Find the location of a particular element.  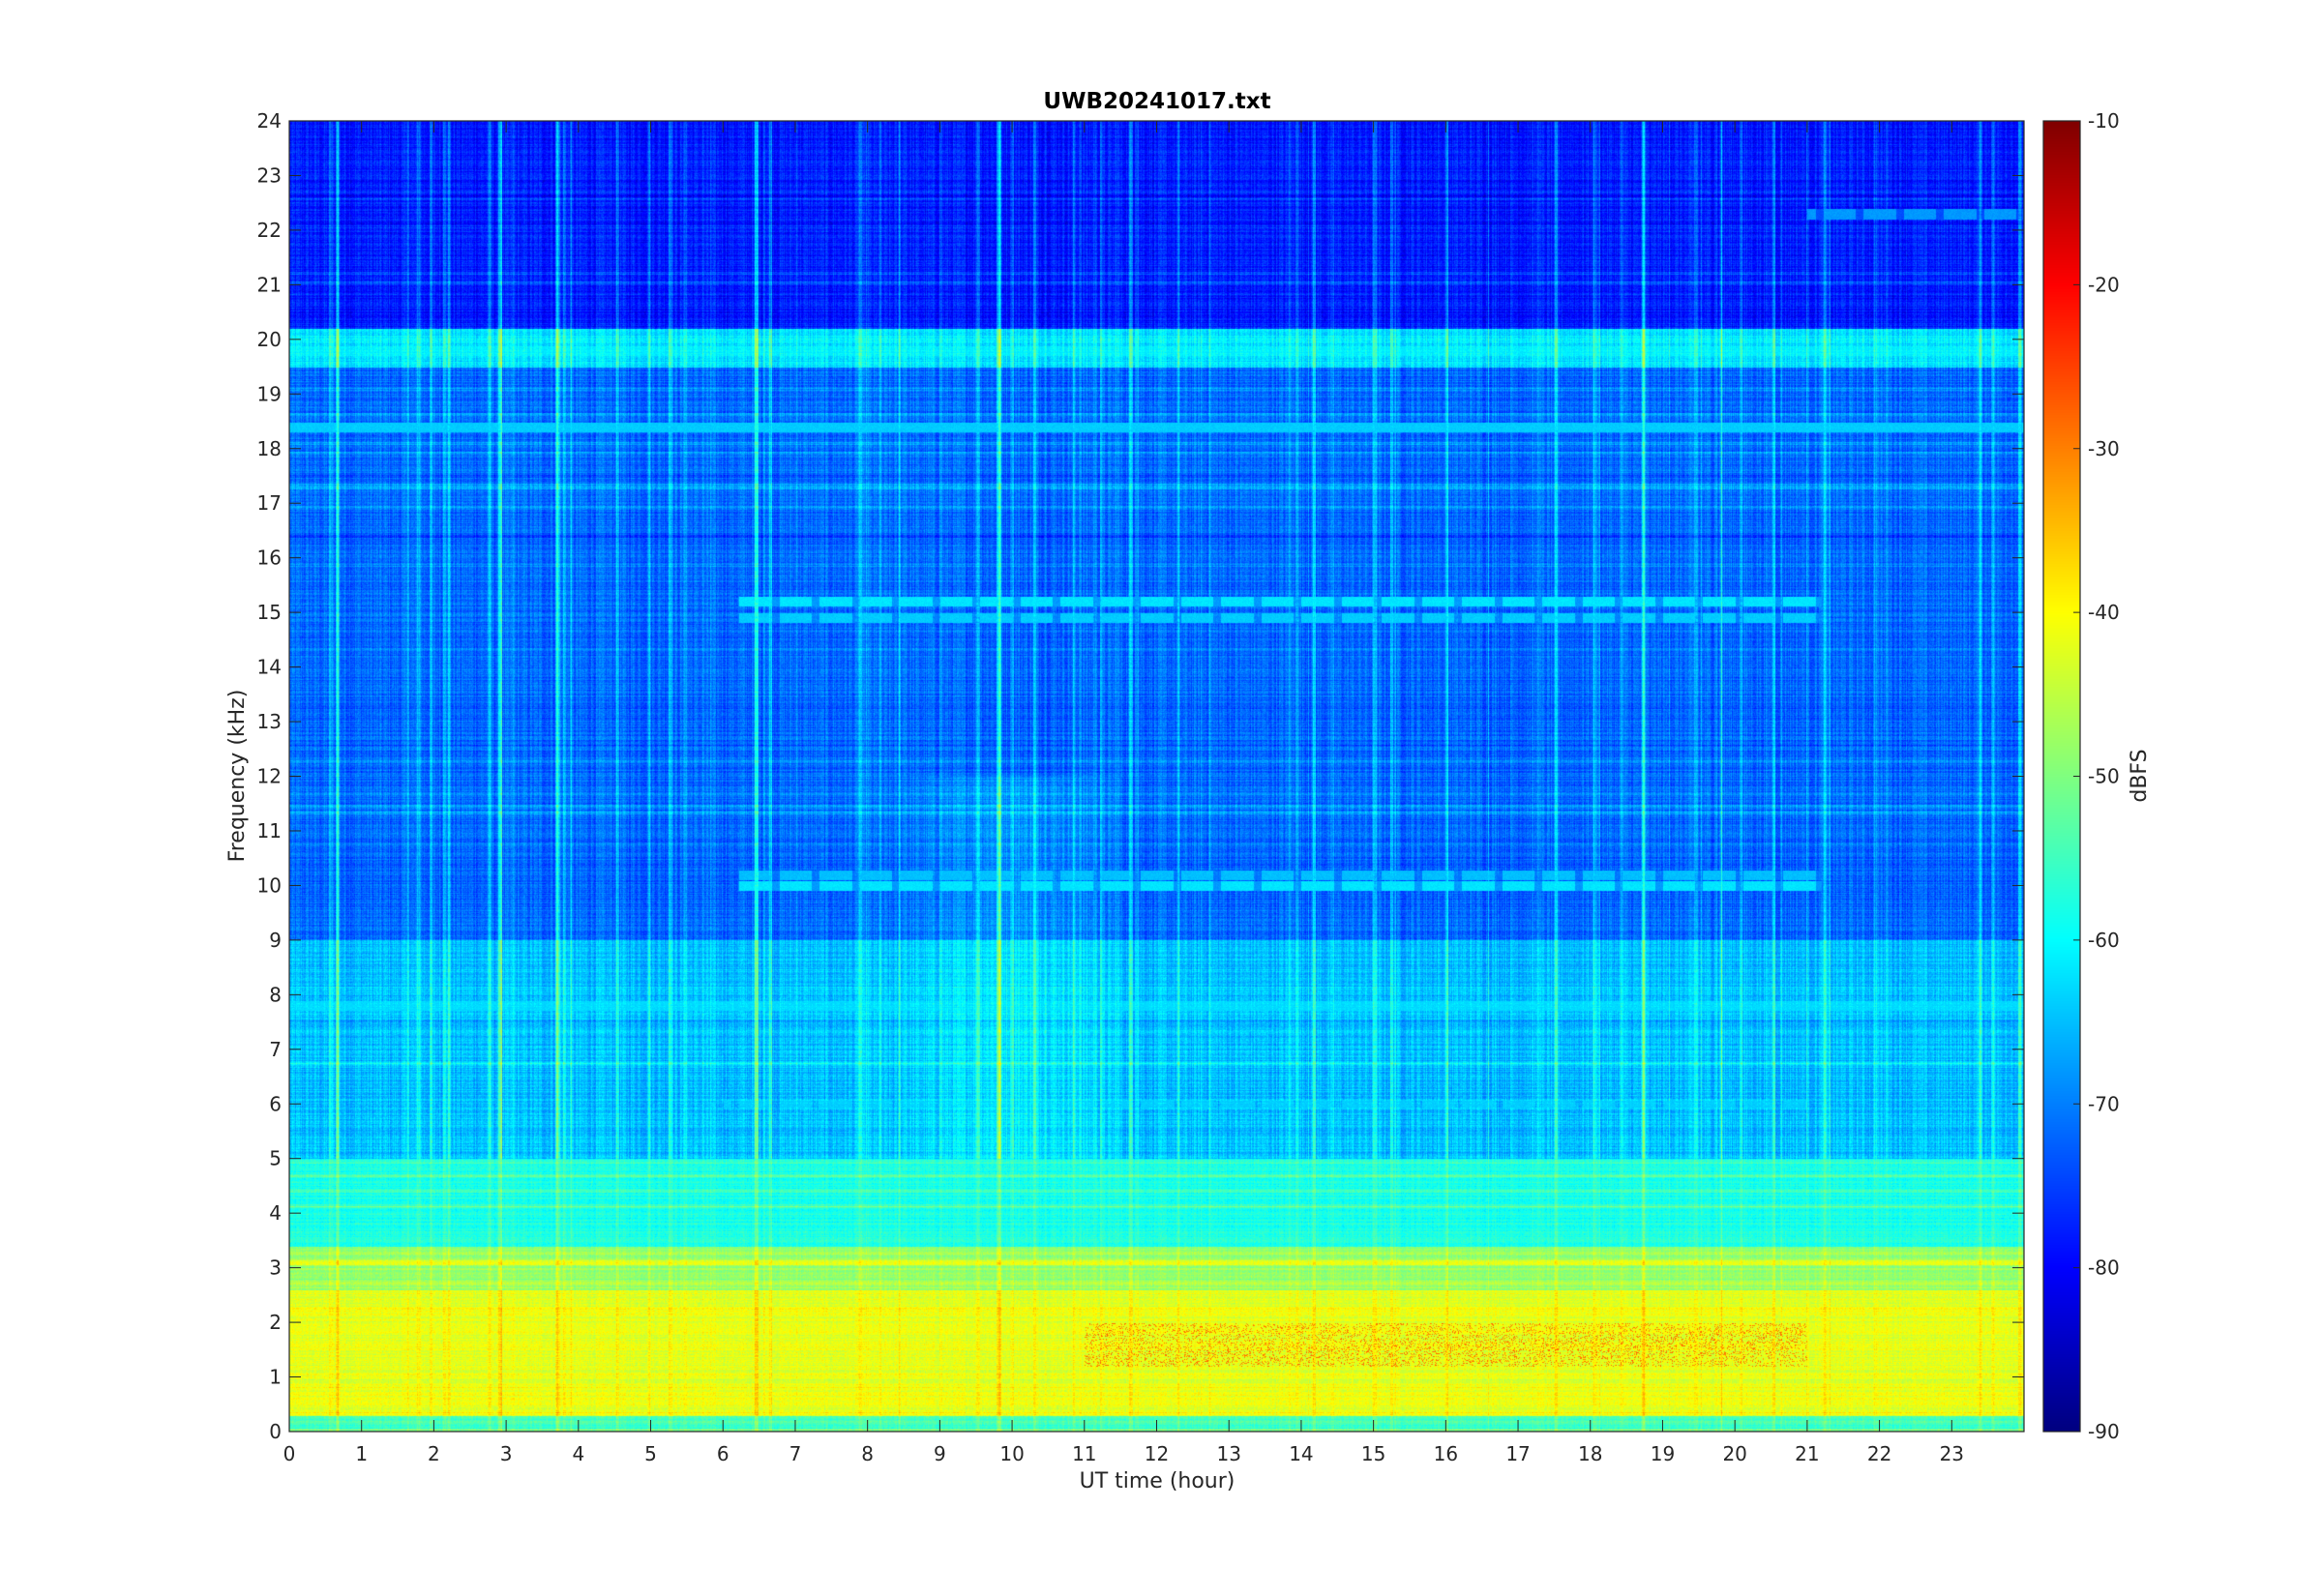

y-tick-label: 6 is located at coordinates (275, 1103).